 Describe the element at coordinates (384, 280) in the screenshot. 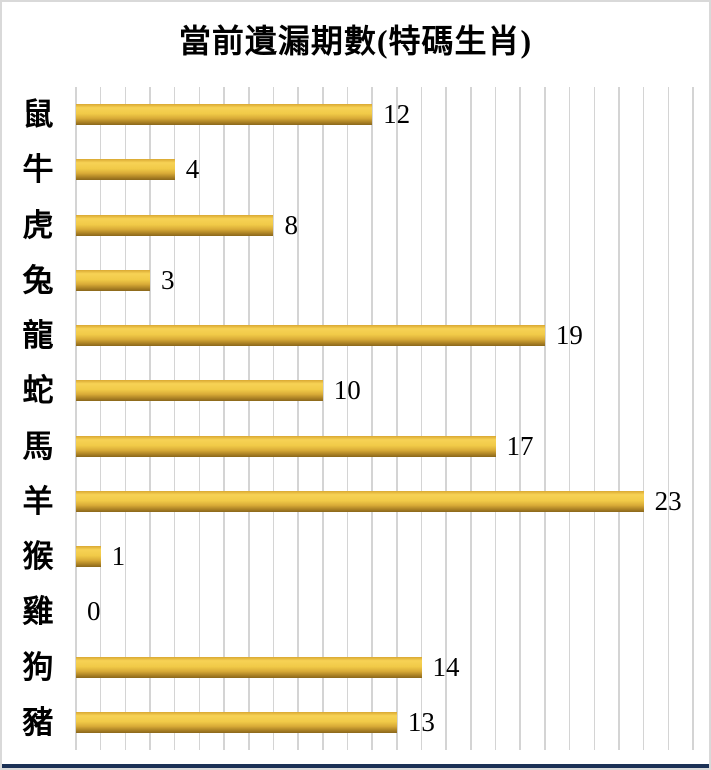

I see `chart-row: 3` at that location.